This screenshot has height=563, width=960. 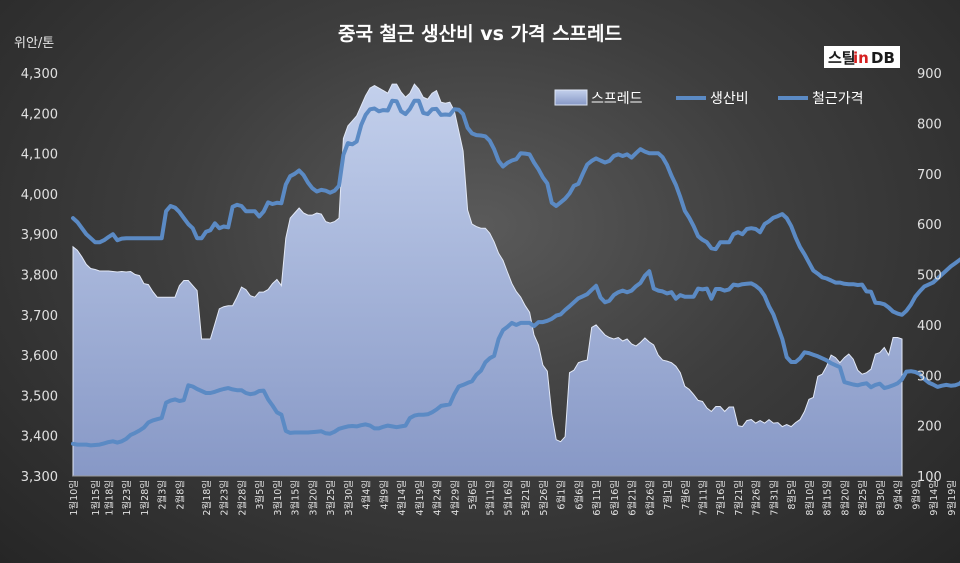 What do you see at coordinates (729, 99) in the screenshot?
I see `legend-label-cost: 생산비` at bounding box center [729, 99].